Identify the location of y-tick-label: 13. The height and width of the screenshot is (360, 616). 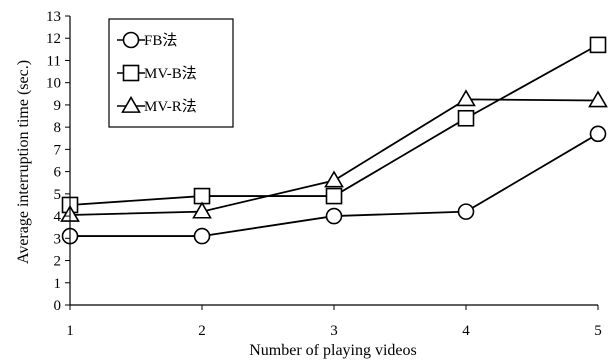
(53, 17).